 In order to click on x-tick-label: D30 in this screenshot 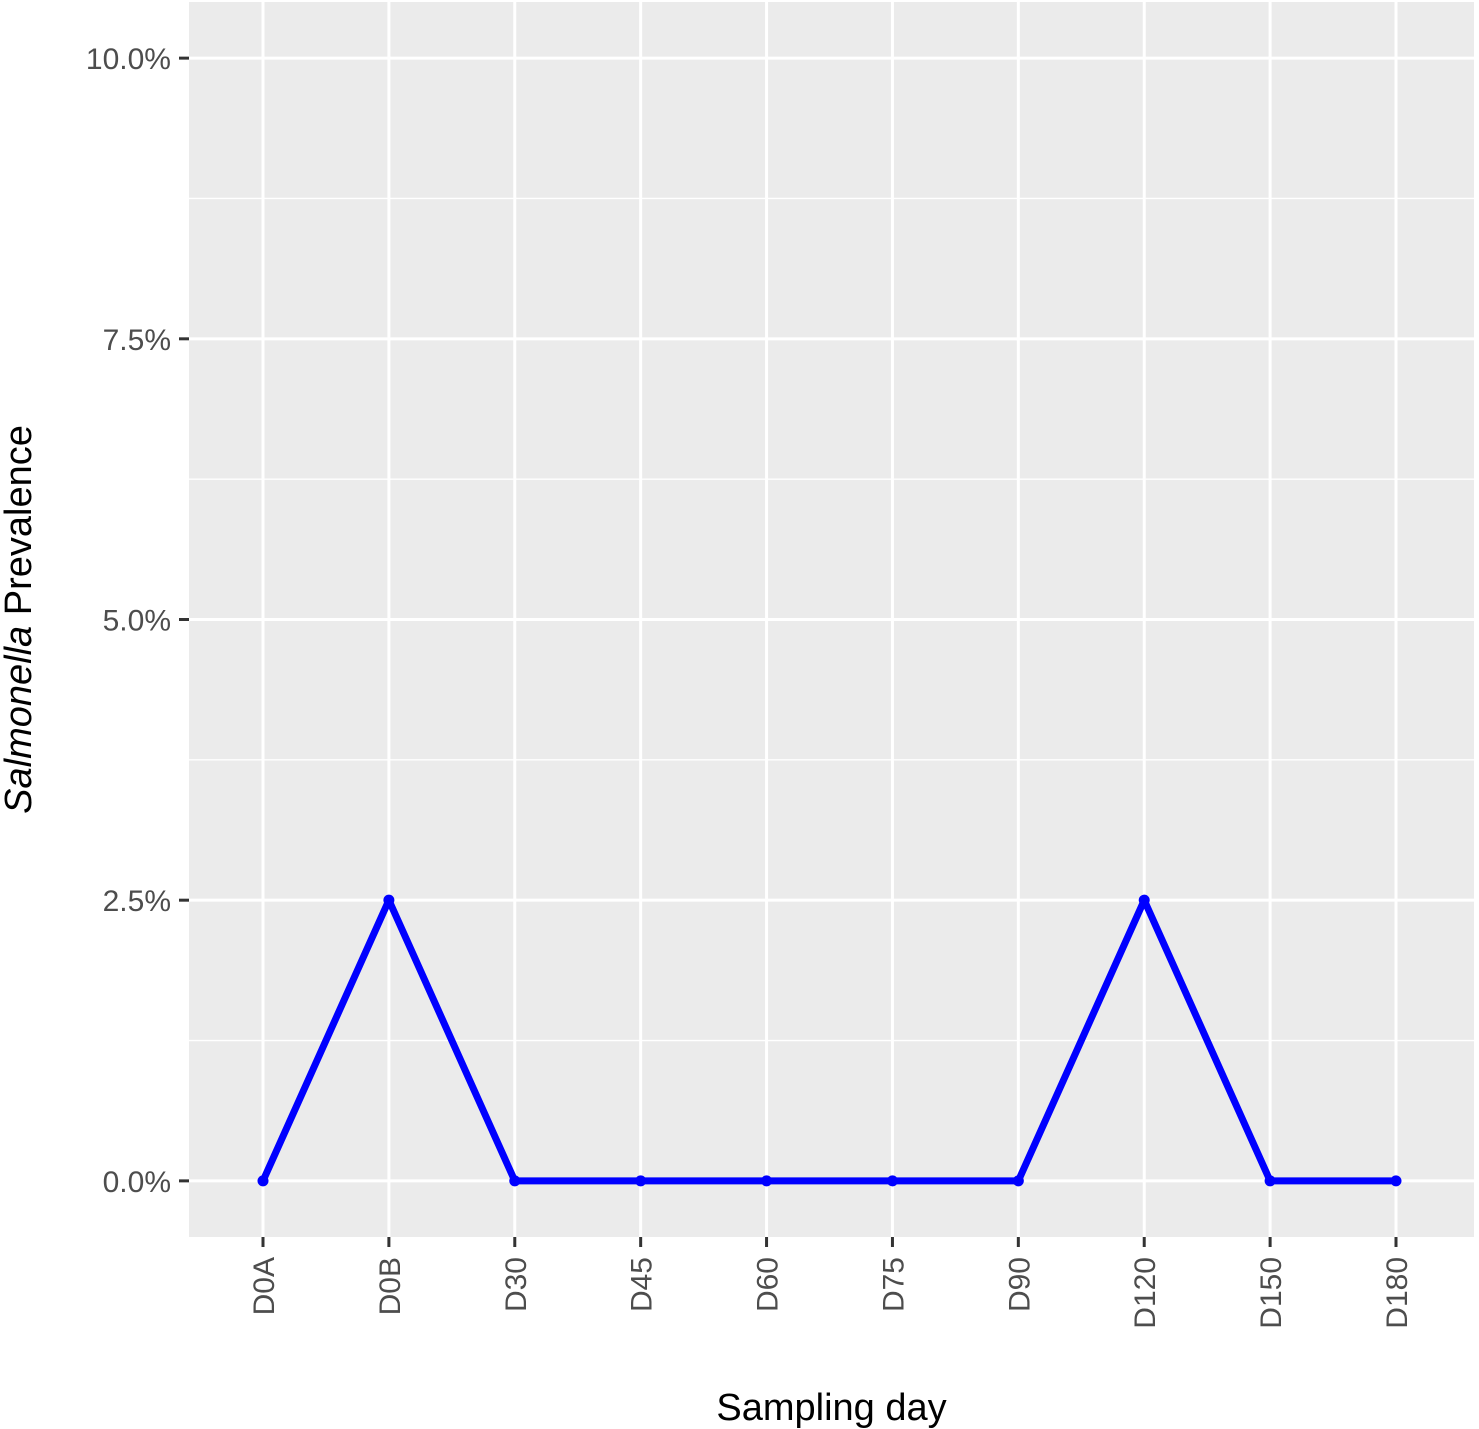, I will do `click(516, 1284)`.